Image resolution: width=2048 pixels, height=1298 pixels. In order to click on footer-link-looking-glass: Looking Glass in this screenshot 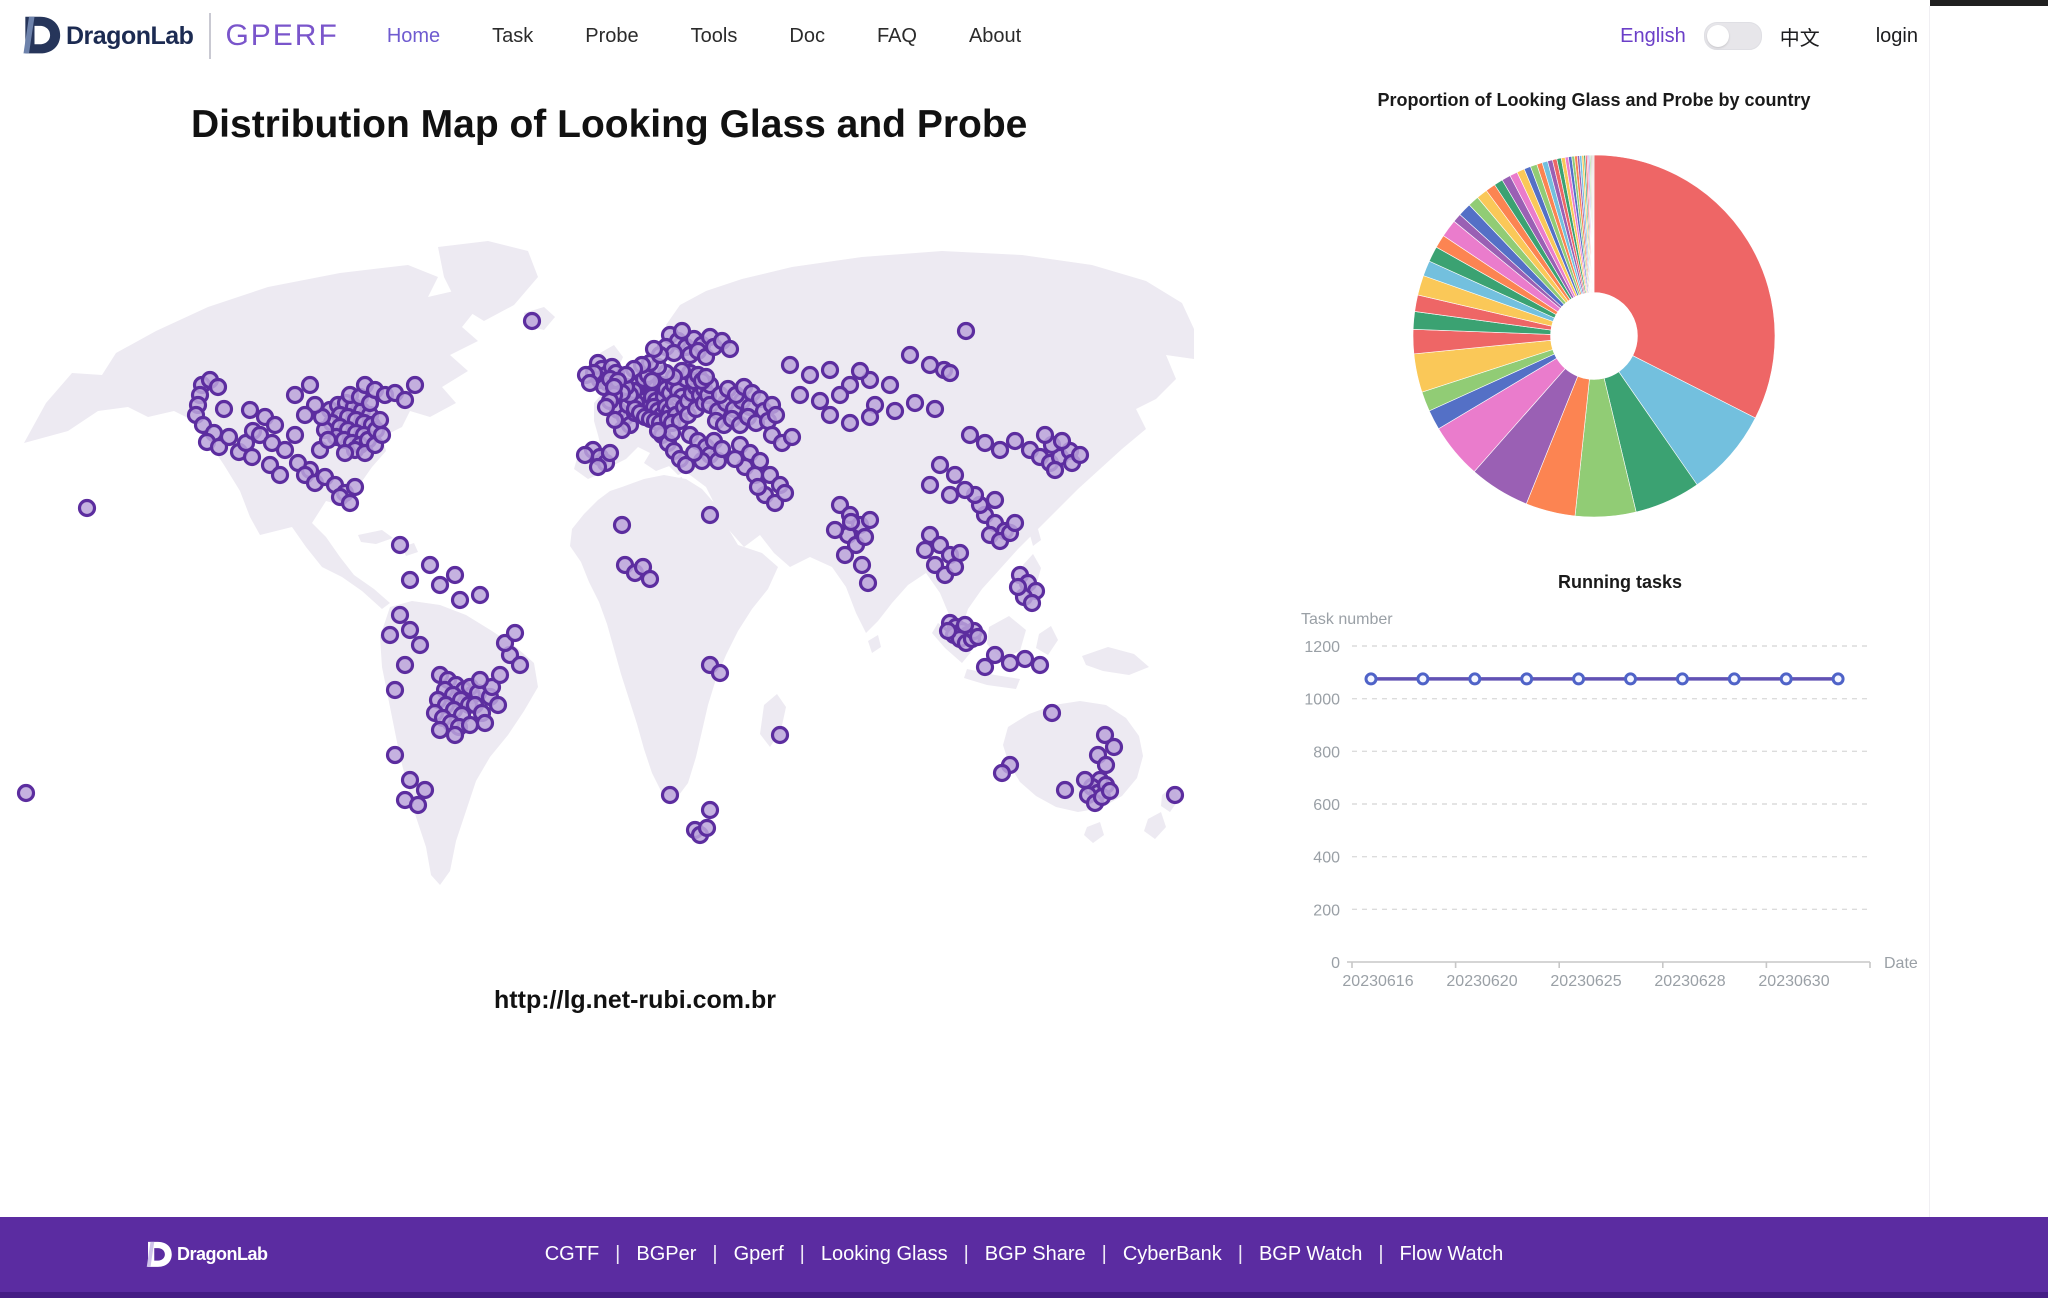, I will do `click(884, 1254)`.